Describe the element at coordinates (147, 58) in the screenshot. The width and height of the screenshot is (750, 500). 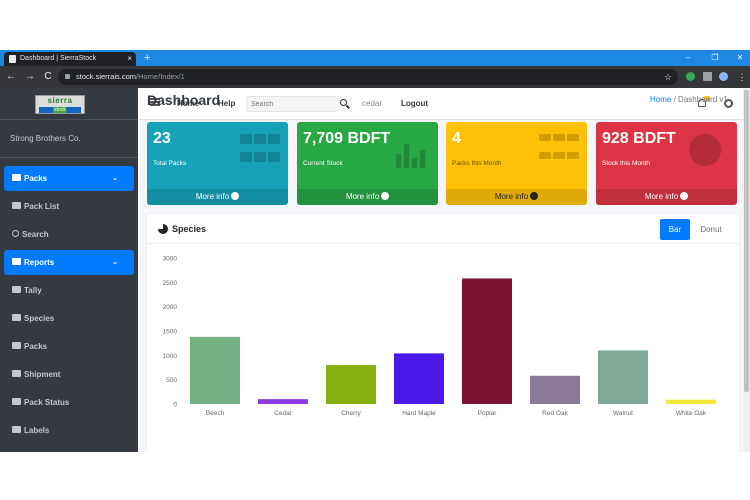
I see `new-tab-button: +` at that location.